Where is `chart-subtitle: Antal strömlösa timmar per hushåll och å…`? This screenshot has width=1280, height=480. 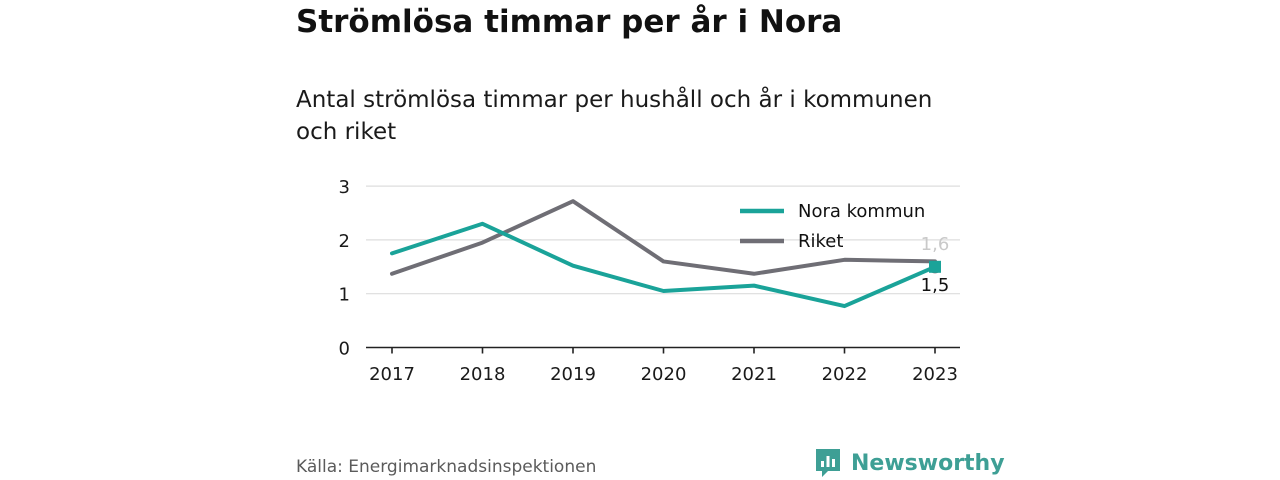
chart-subtitle: Antal strömlösa timmar per hushåll och å… is located at coordinates (614, 116).